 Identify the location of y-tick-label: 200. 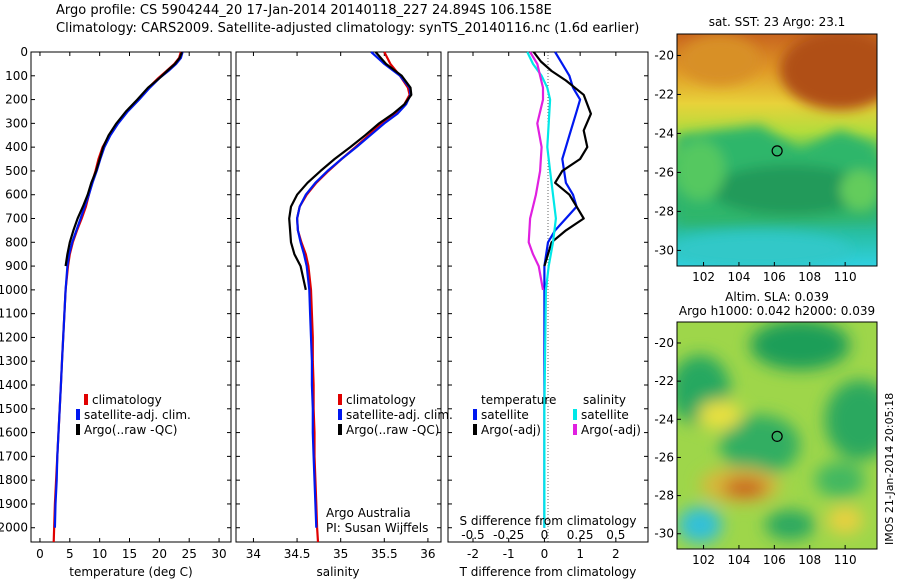
(16, 100).